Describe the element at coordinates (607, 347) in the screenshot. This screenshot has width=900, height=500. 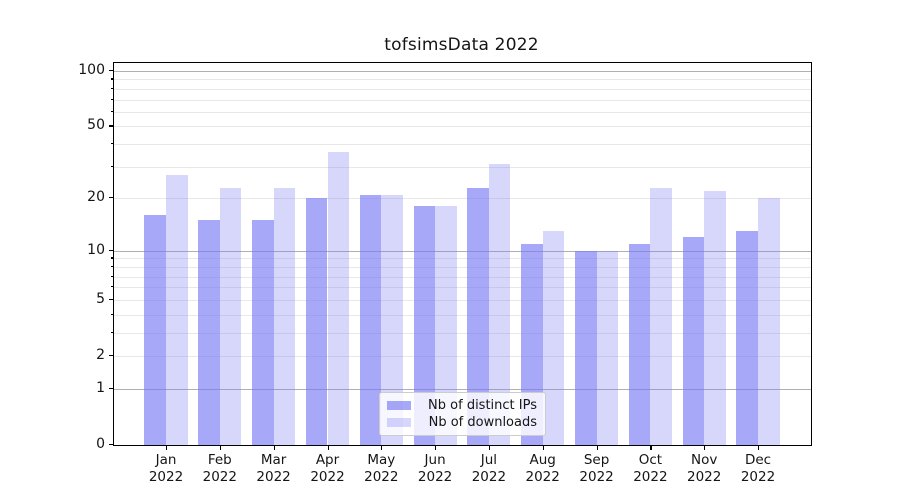
I see `bar-downloads-sep` at that location.